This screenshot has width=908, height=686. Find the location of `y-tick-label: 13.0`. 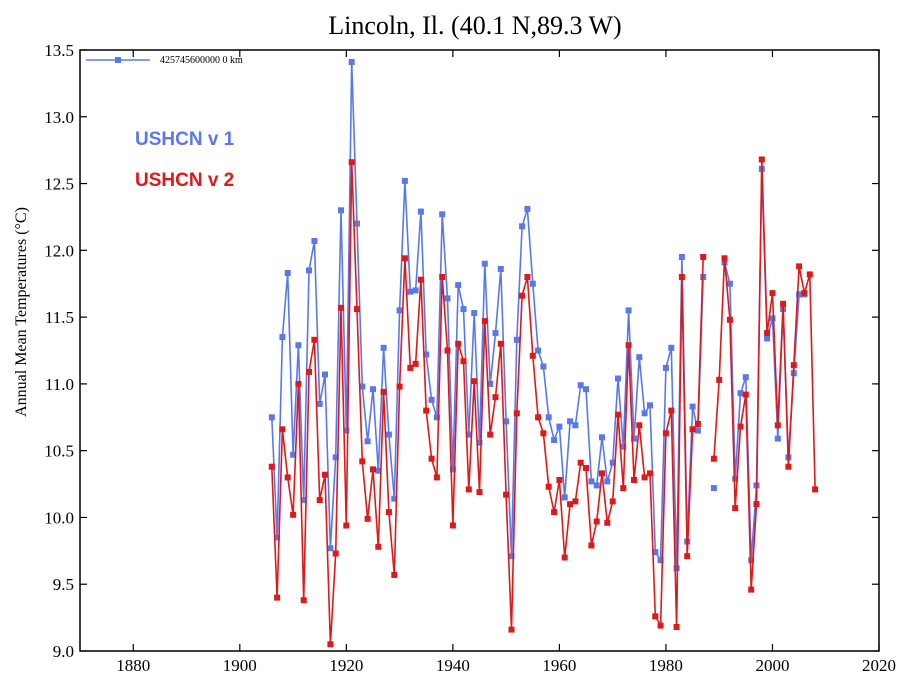

y-tick-label: 13.0 is located at coordinates (59, 117).